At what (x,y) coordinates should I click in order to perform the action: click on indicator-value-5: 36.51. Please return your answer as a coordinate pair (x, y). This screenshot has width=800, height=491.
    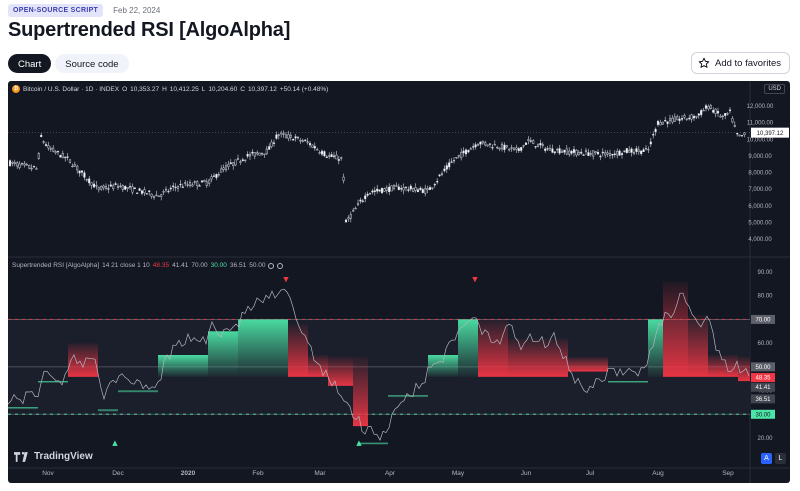
    Looking at the image, I should click on (238, 265).